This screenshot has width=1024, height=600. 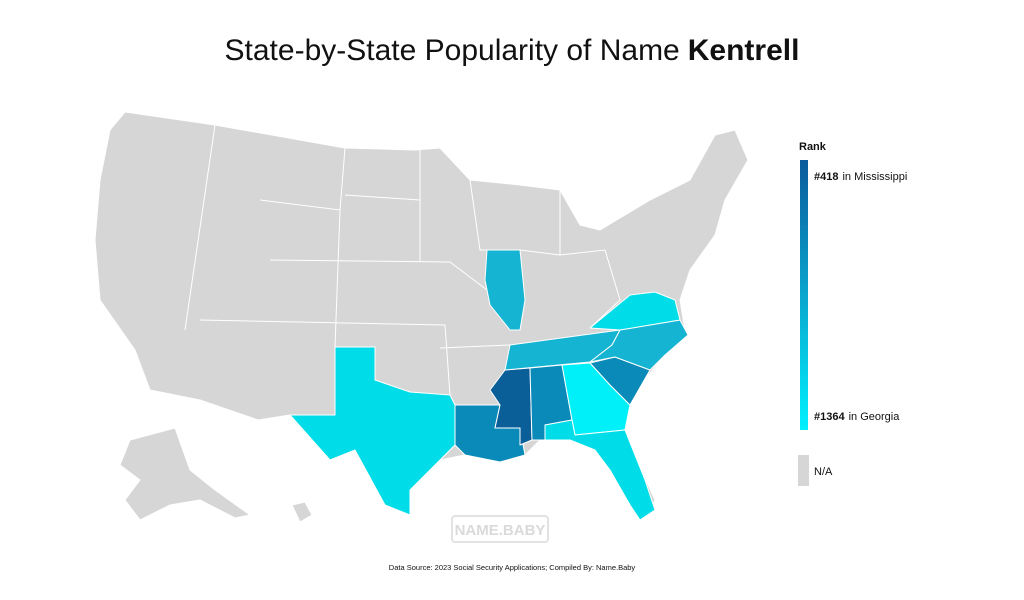 What do you see at coordinates (875, 417) in the screenshot?
I see `legend-bottom-label: in Georgia` at bounding box center [875, 417].